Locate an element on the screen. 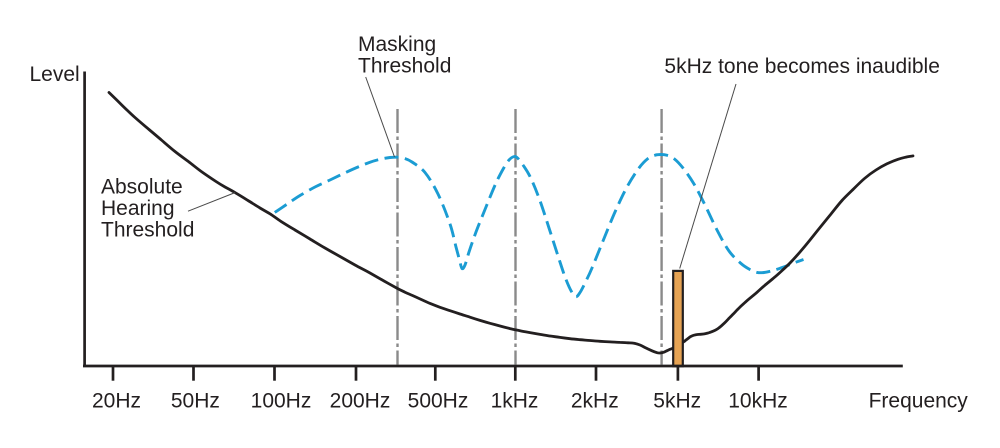 The width and height of the screenshot is (1000, 448). svg-text: 50Hz is located at coordinates (195, 401).